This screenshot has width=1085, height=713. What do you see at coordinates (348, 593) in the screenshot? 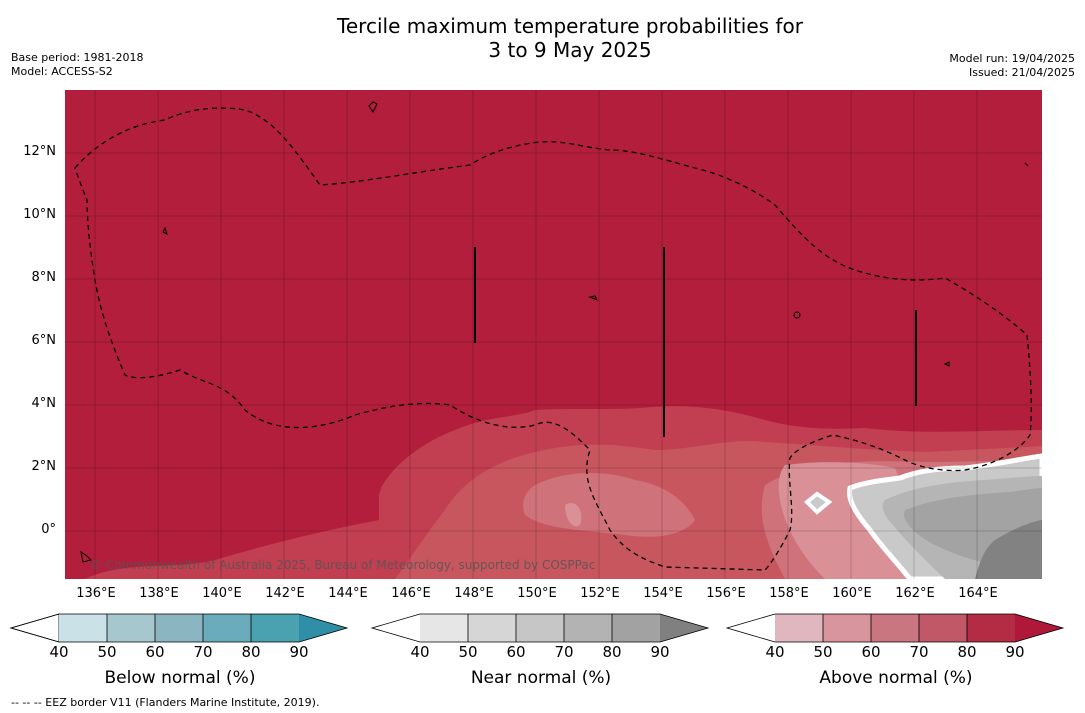
I see `lon-label-144e: 144°E` at bounding box center [348, 593].